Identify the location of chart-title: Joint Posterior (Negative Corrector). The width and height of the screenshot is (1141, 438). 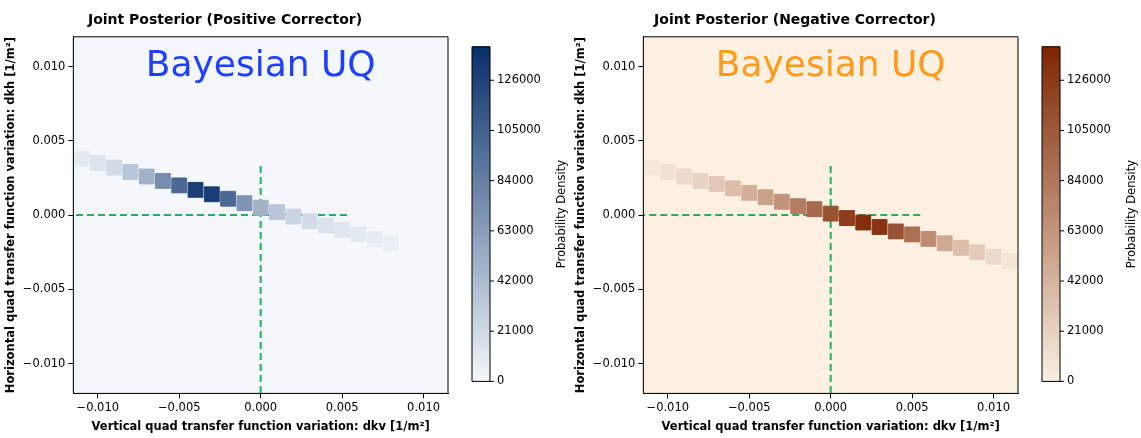
(794, 19).